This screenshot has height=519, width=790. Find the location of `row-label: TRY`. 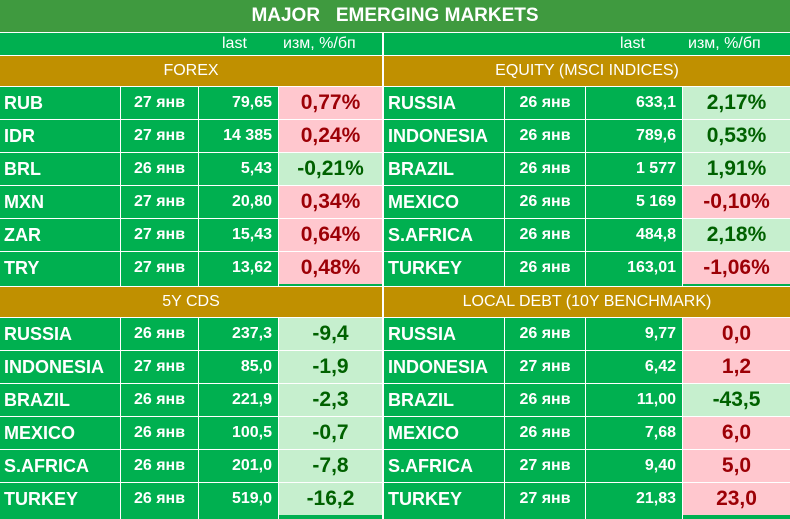

row-label: TRY is located at coordinates (22, 267).